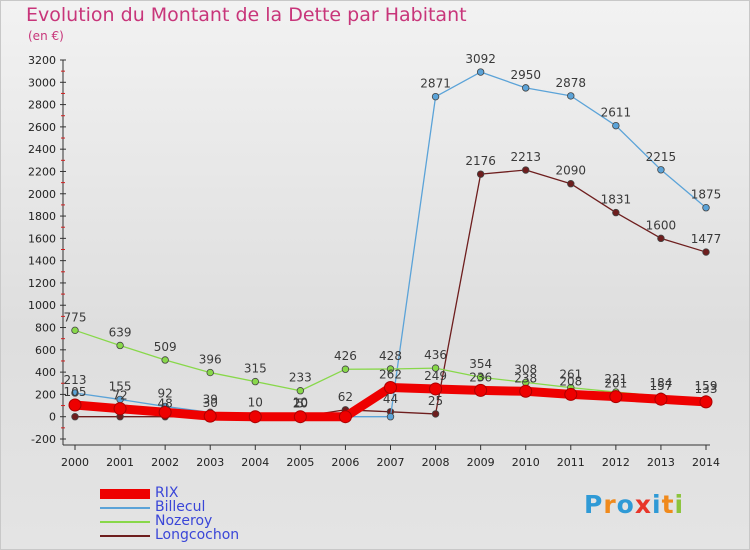 This screenshot has width=750, height=550. What do you see at coordinates (625, 504) in the screenshot?
I see `logo-letter: o` at bounding box center [625, 504].